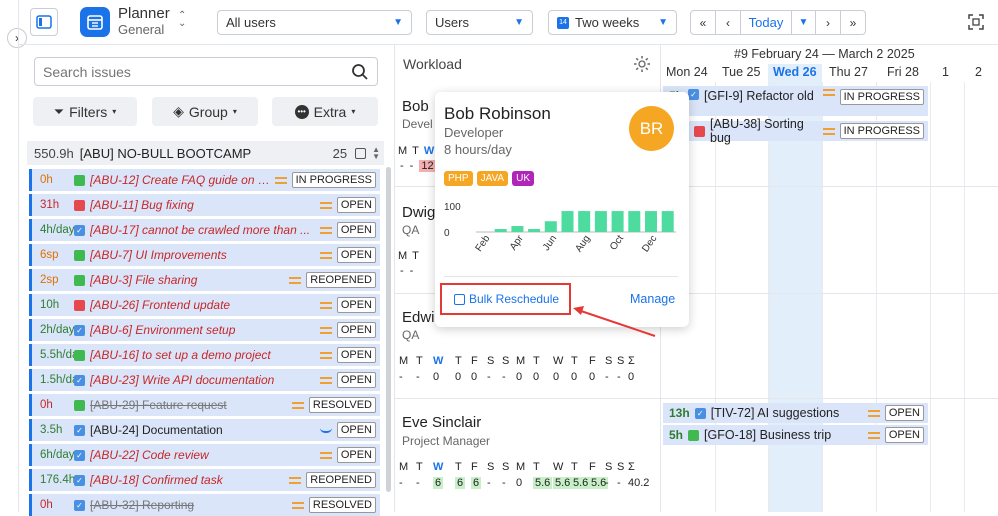  Describe the element at coordinates (182, 19) in the screenshot. I see `app-switch-icon: ⌃ ⌄` at that location.